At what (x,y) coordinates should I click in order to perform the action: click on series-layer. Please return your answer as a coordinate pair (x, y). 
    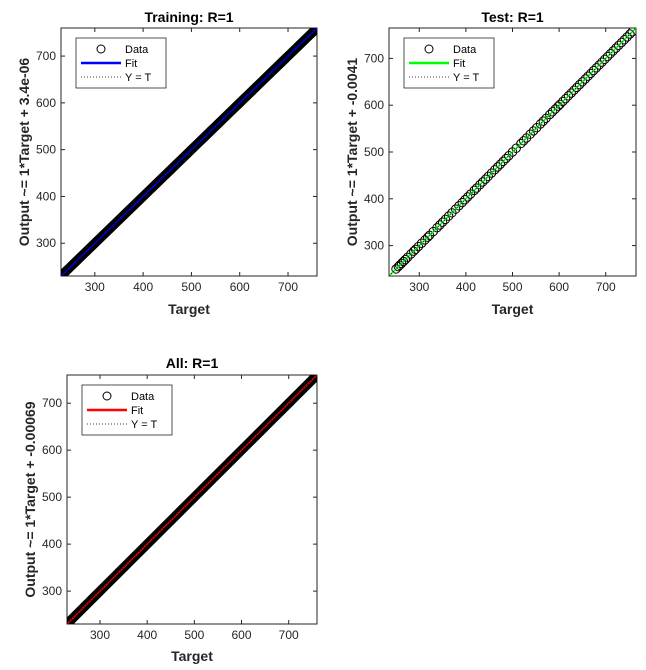
    Looking at the image, I should click on (192, 499).